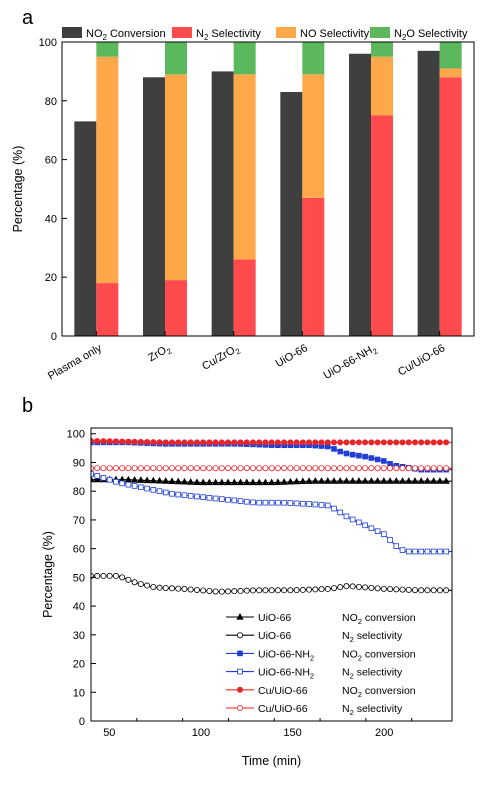 The width and height of the screenshot is (485, 796). I want to click on y-tick-label: 60, so click(51, 161).